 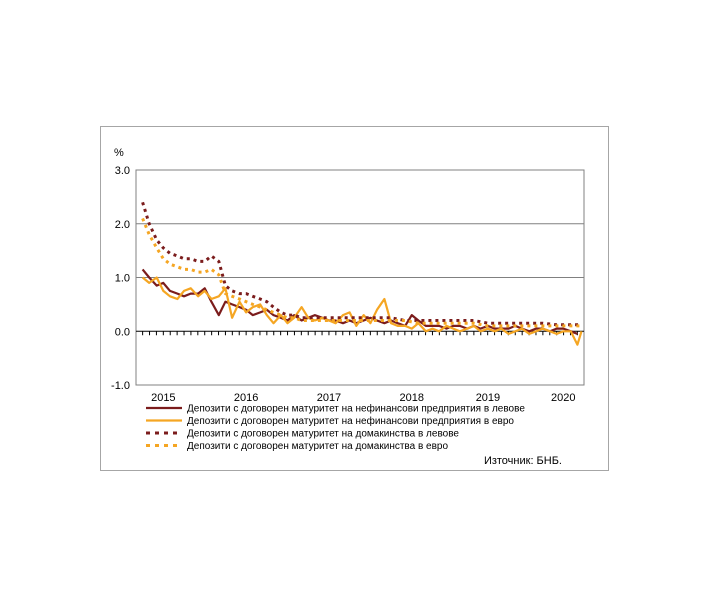 What do you see at coordinates (122, 225) in the screenshot?
I see `y-tick-label: 2.0` at bounding box center [122, 225].